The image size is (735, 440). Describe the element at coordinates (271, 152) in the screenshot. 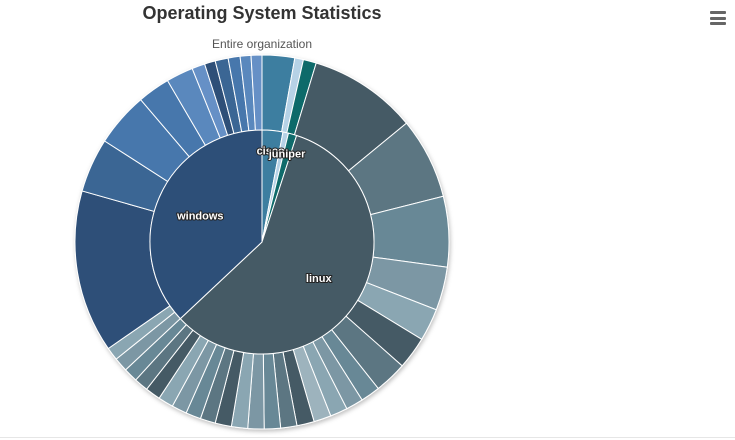

I see `label-cisco: cisco` at that location.